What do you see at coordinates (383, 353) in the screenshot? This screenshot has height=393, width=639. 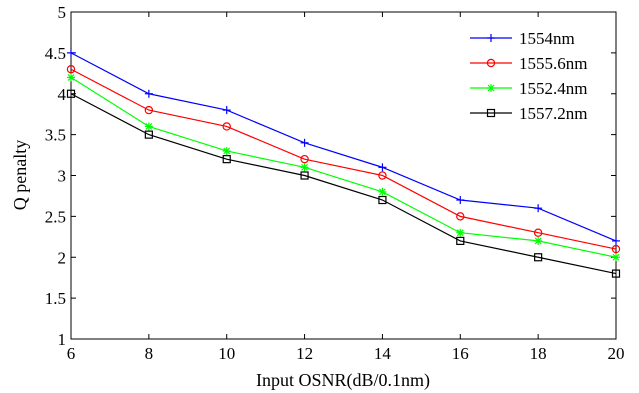 I see `x-tick-label: 14` at bounding box center [383, 353].